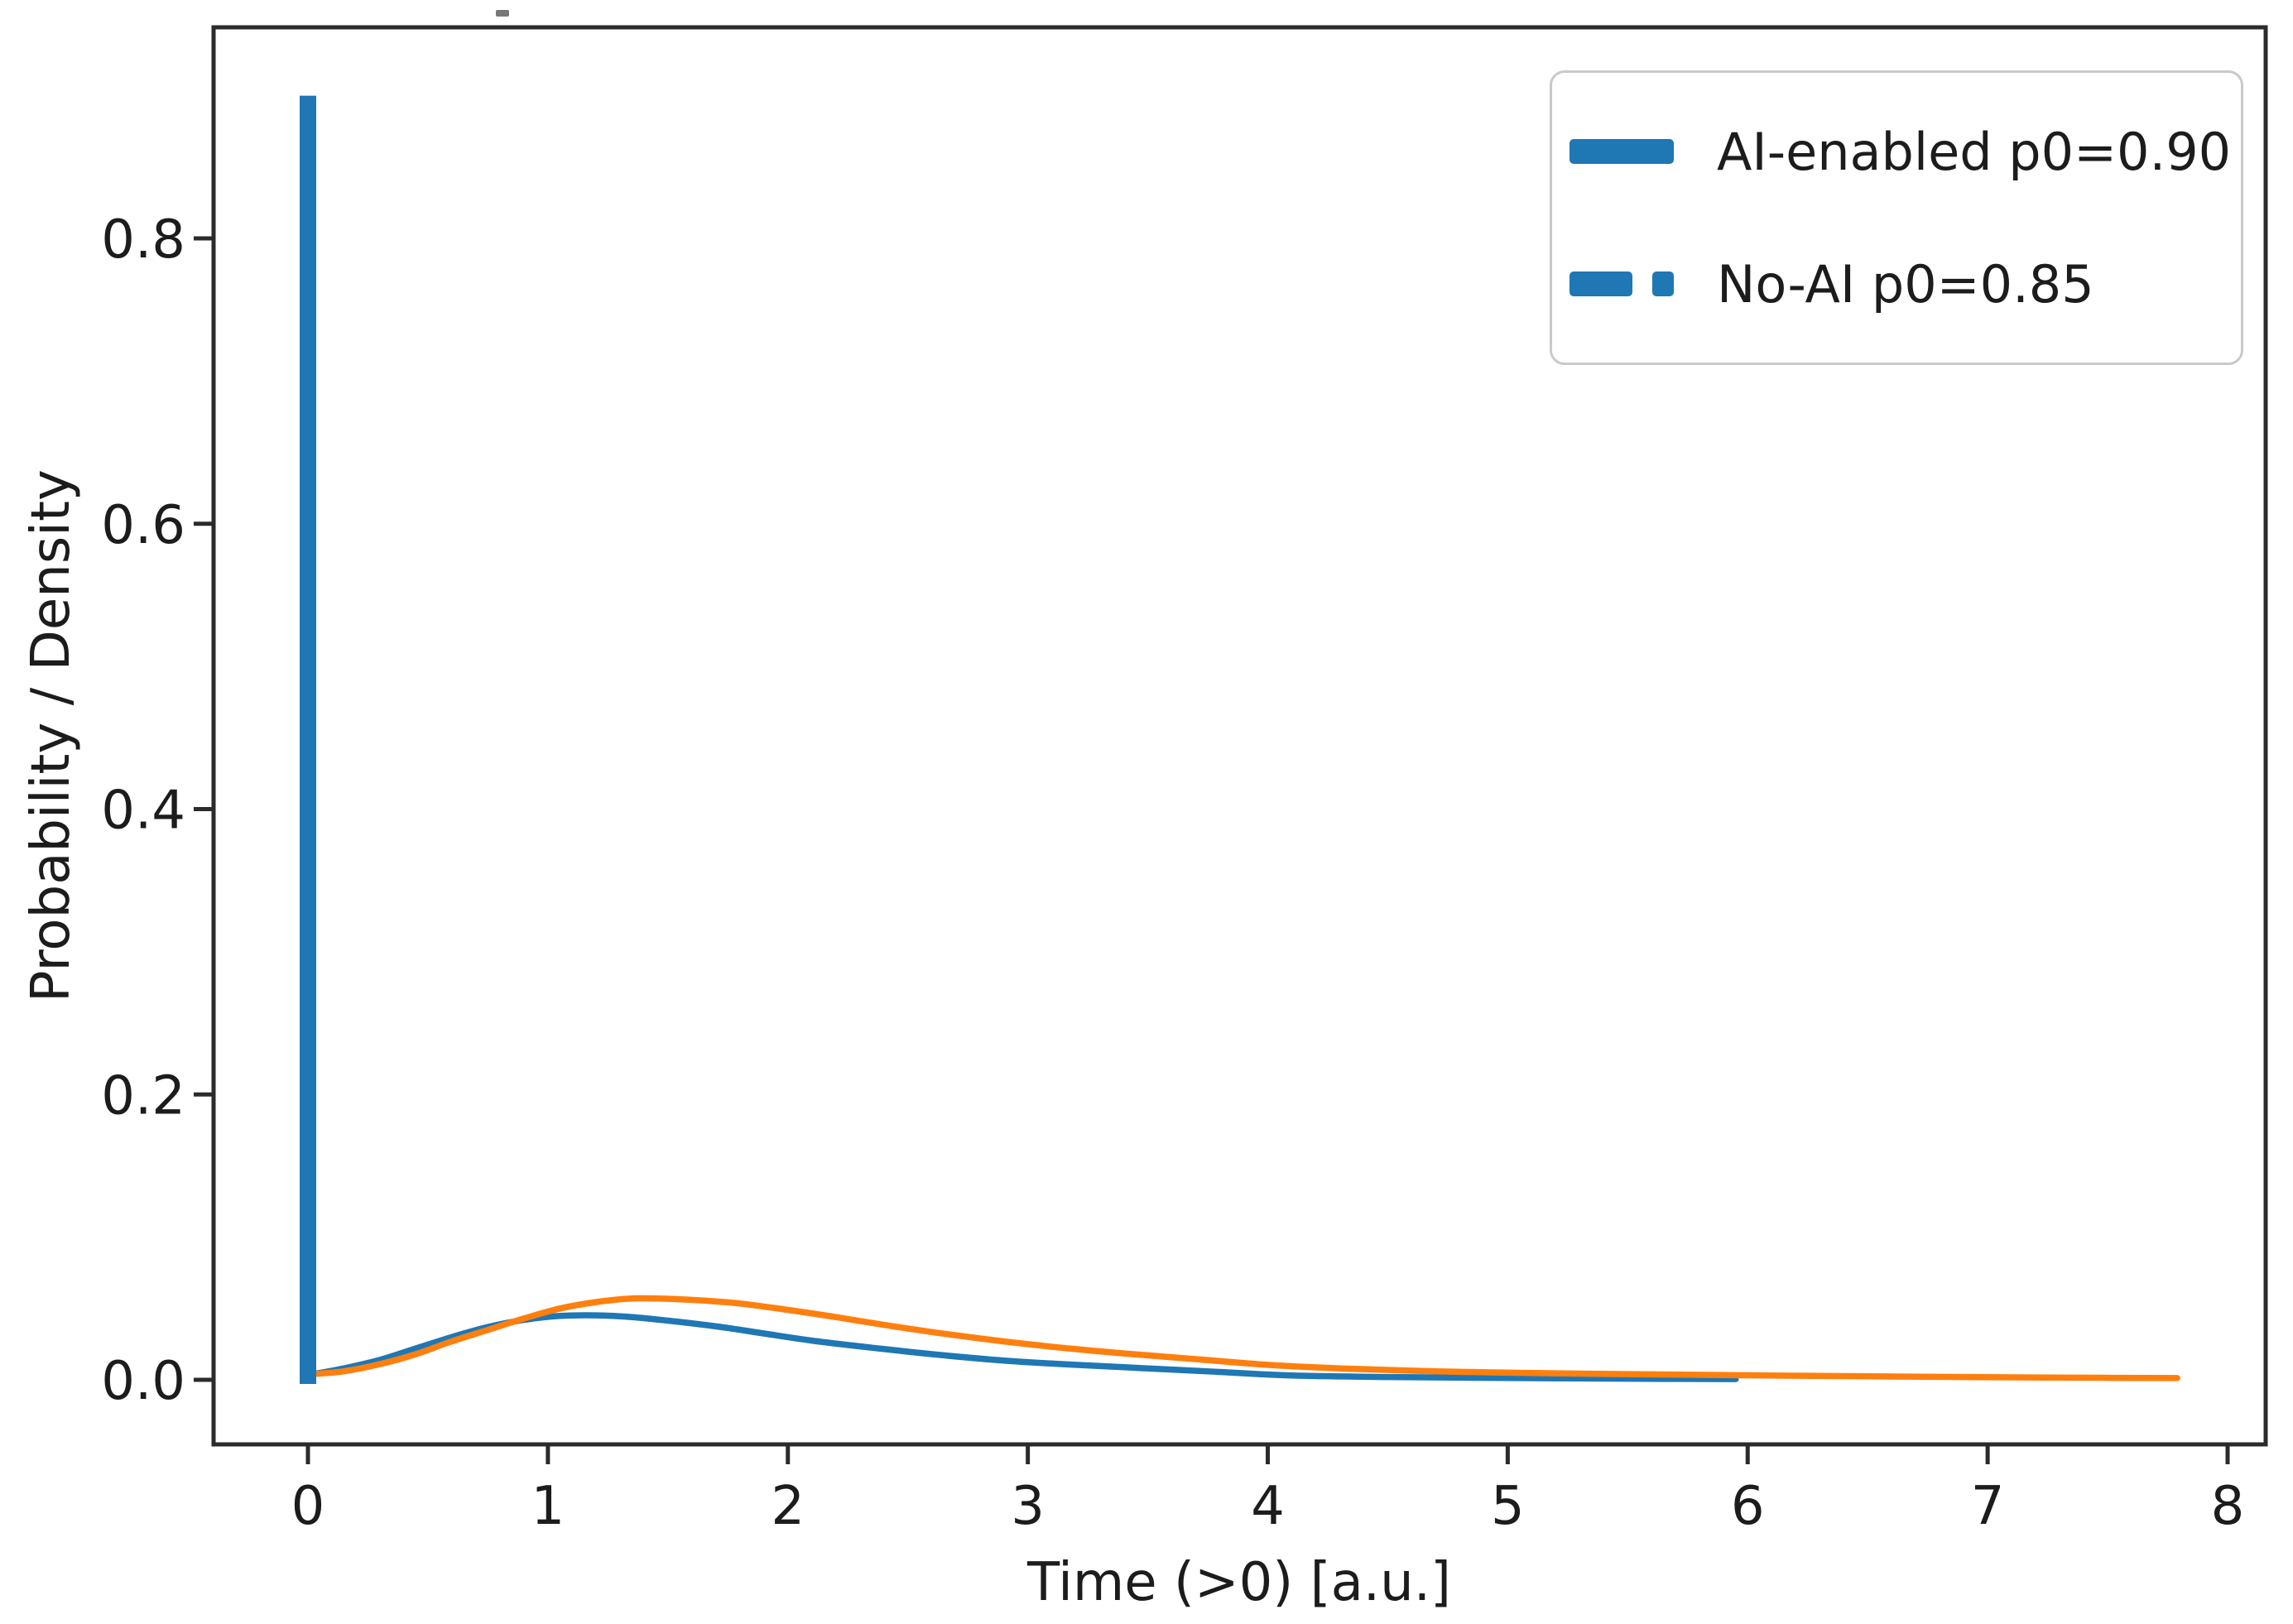 Image resolution: width=2293 pixels, height=1624 pixels. What do you see at coordinates (1028, 1506) in the screenshot?
I see `x-tick-label: 3` at bounding box center [1028, 1506].